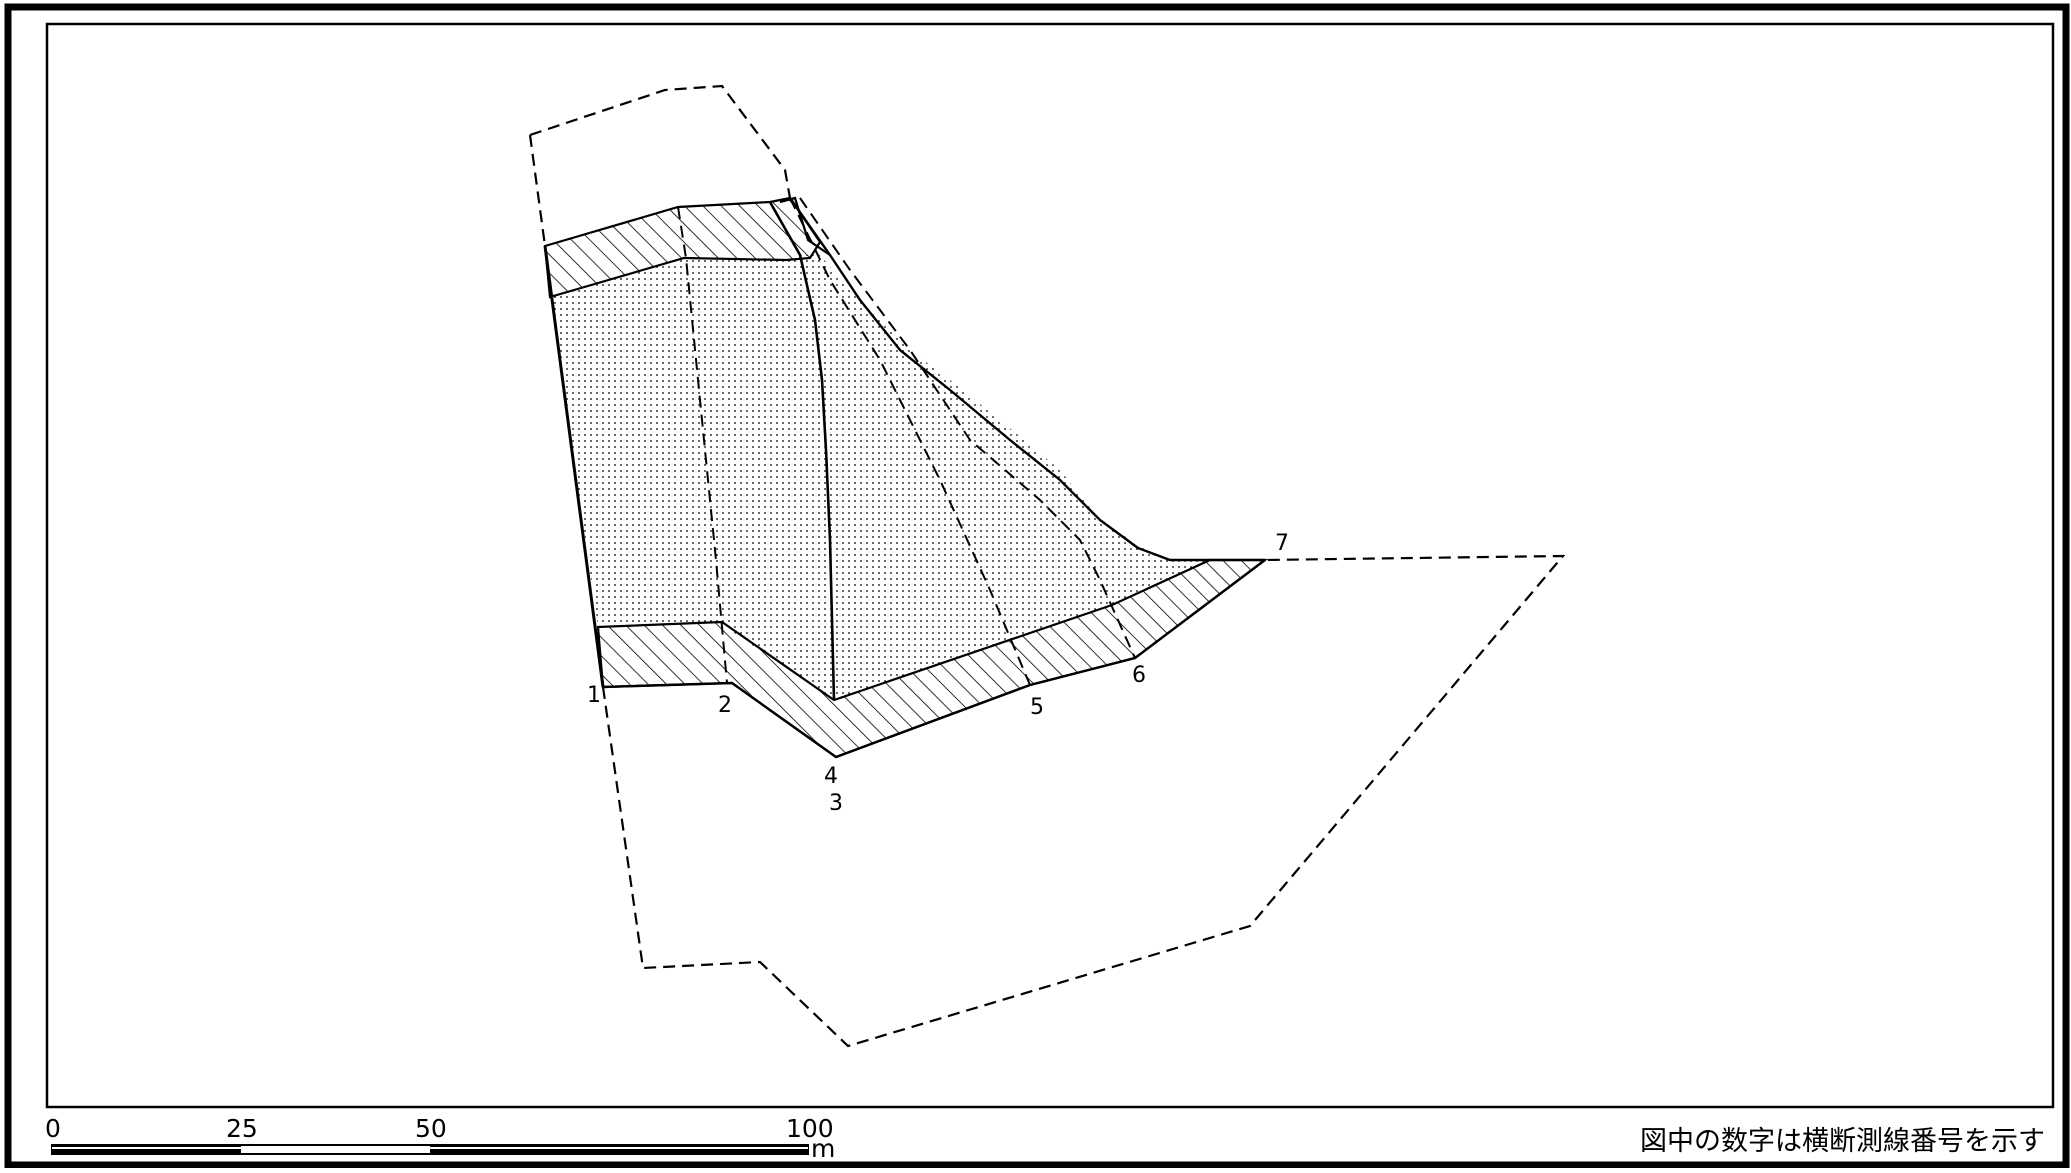  Describe the element at coordinates (660, 141) in the screenshot. I see `block-boundary-dashed` at that location.